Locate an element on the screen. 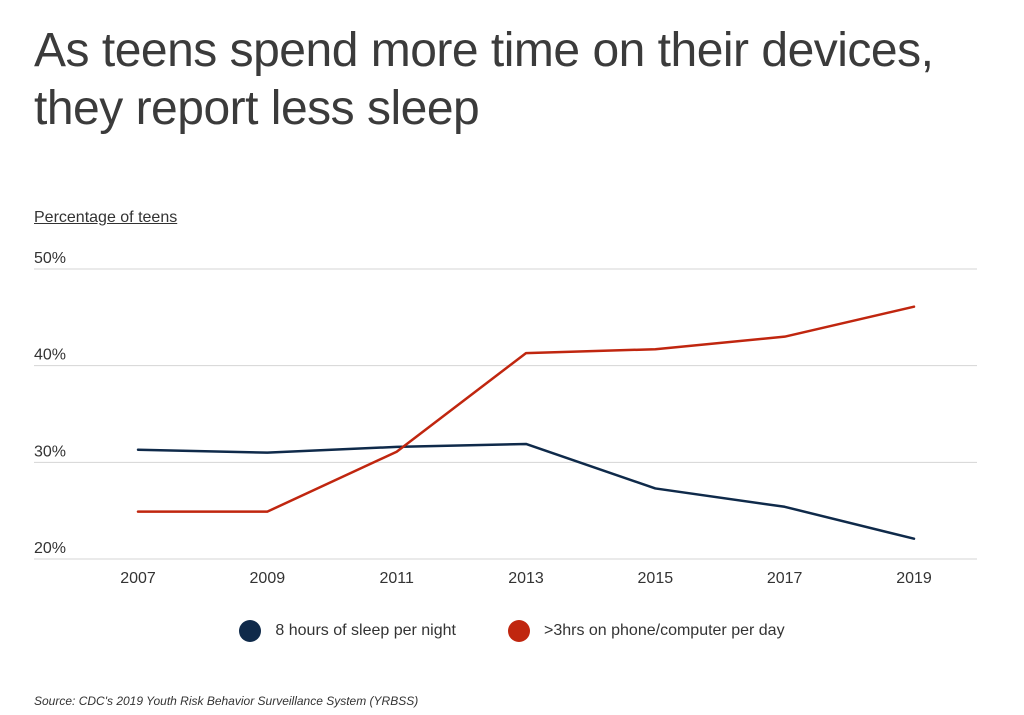  y-tick-label: 20% is located at coordinates (50, 548).